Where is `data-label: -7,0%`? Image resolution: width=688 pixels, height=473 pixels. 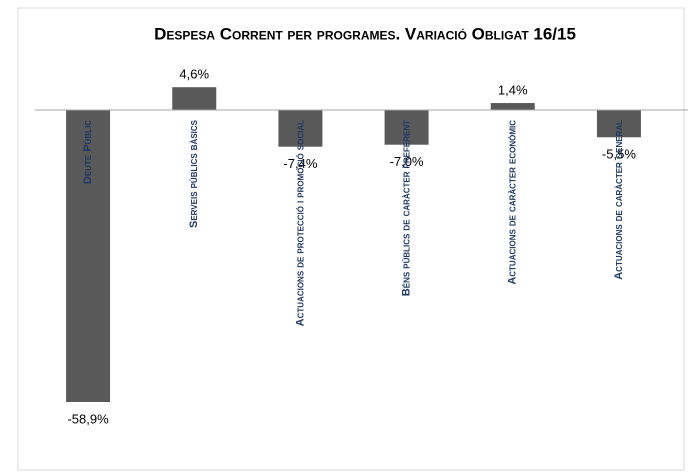 data-label: -7,0% is located at coordinates (407, 161).